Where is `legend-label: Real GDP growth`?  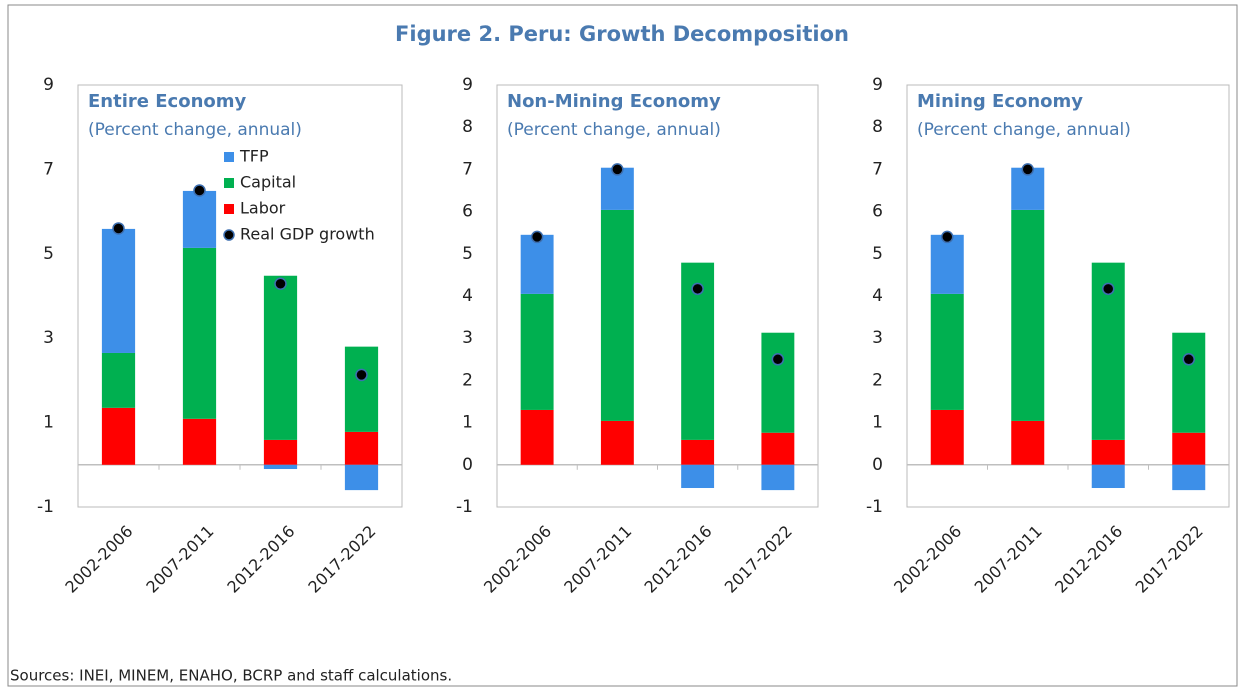
legend-label: Real GDP growth is located at coordinates (307, 234).